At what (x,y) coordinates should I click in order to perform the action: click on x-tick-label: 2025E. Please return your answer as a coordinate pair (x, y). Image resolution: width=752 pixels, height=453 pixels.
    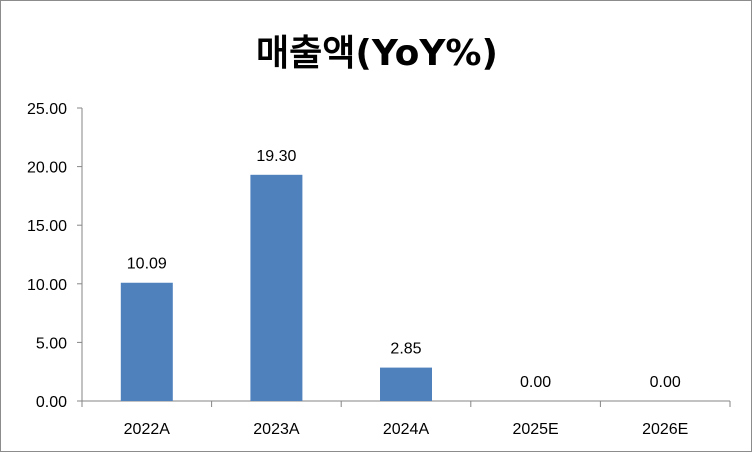
    Looking at the image, I should click on (535, 429).